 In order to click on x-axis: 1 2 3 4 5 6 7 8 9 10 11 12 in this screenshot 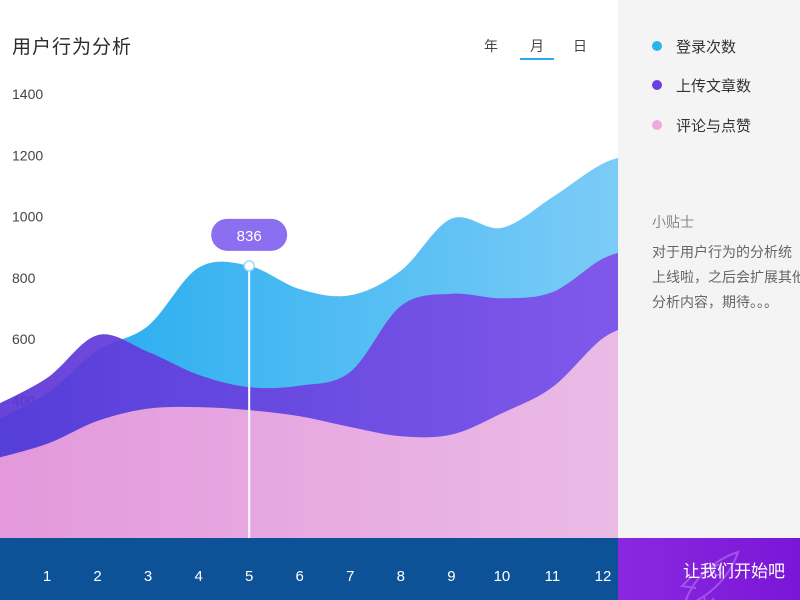, I will do `click(327, 576)`.